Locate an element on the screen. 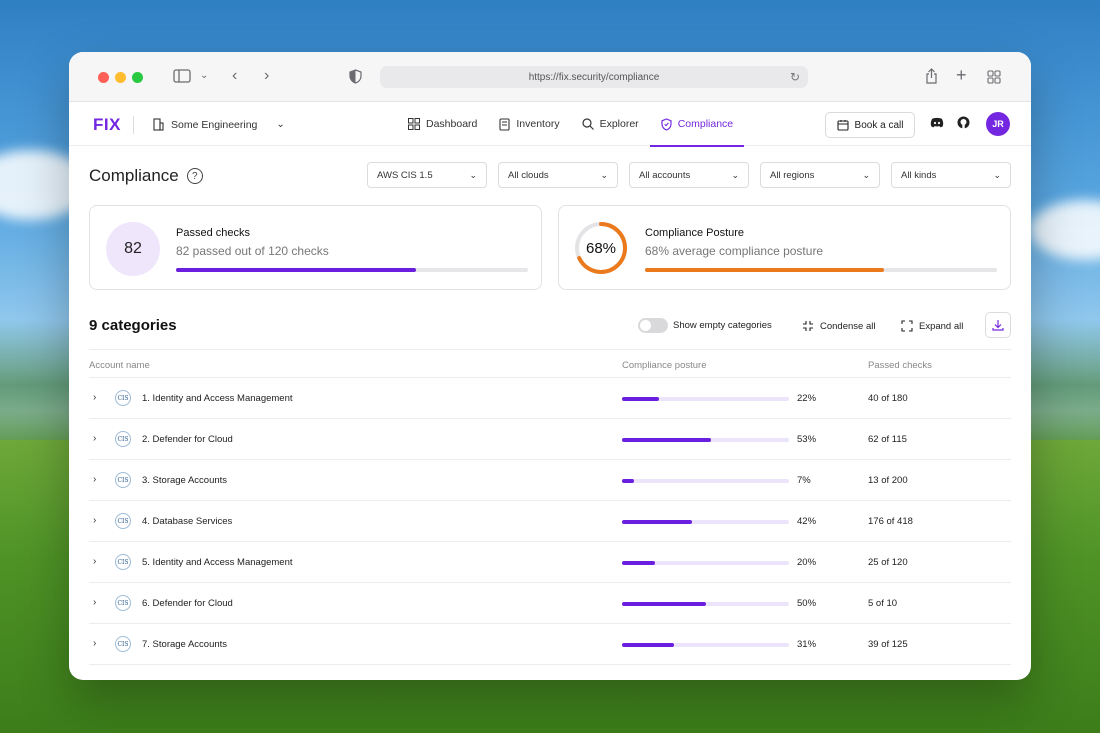  address-bar: https://fix.security/compliance ↻ is located at coordinates (594, 77).